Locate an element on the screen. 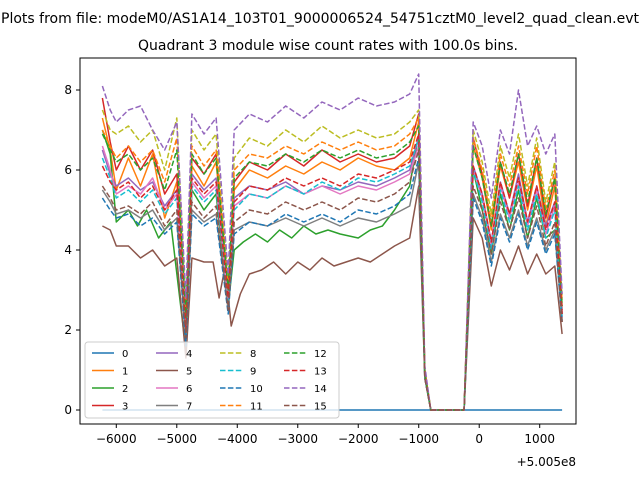  y-tick-label: 2 is located at coordinates (68, 330).